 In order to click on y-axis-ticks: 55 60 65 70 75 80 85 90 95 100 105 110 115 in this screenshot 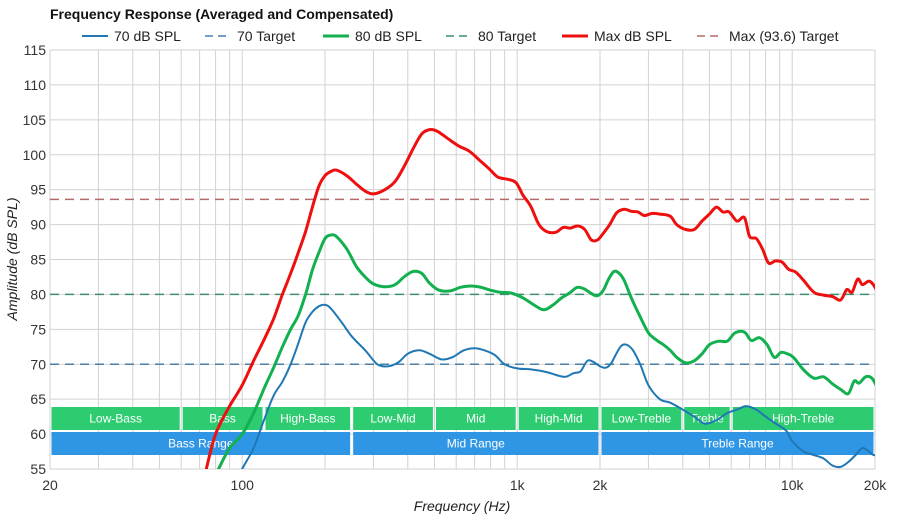, I will do `click(35, 259)`.